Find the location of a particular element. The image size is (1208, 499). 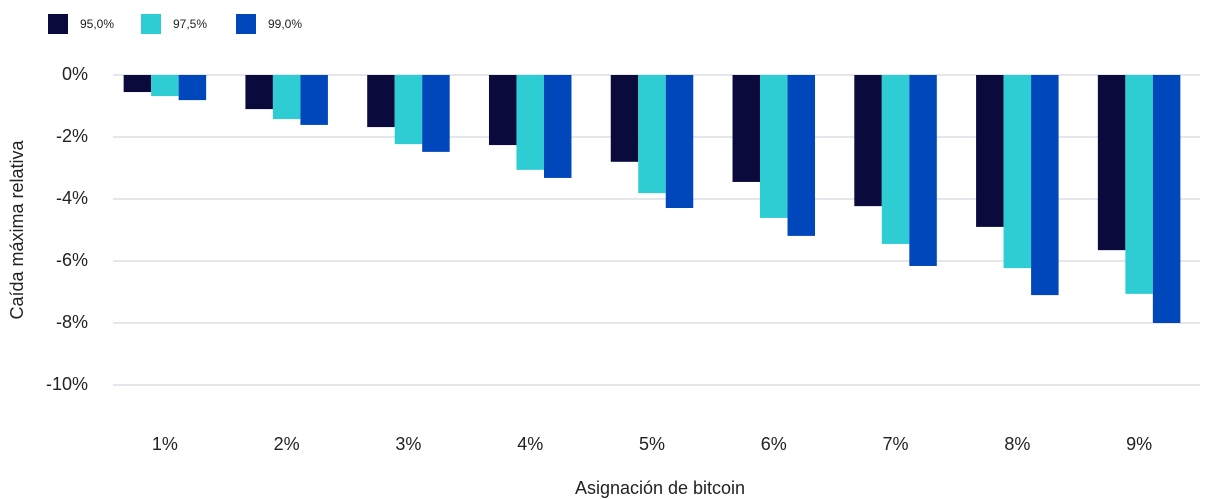

legend-label: 95,0% is located at coordinates (97, 24).